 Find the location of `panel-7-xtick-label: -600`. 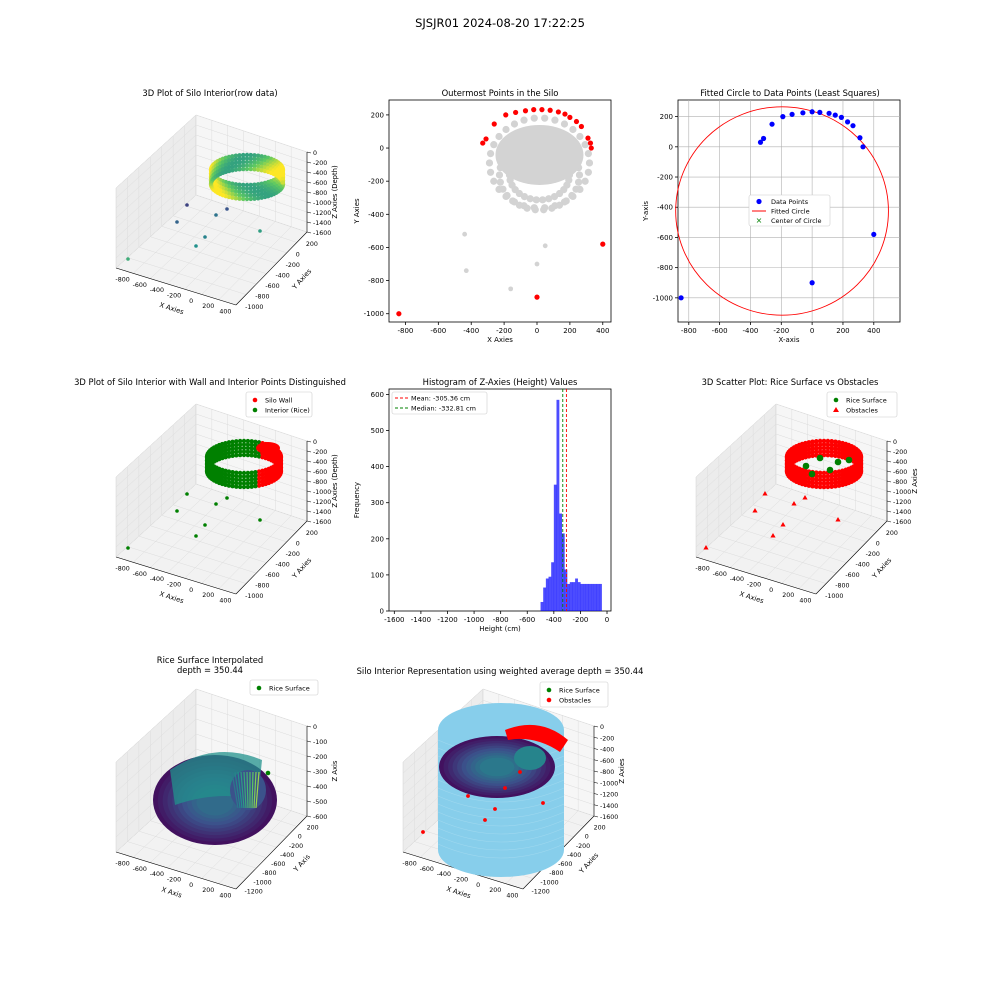

panel-7-xtick-label: -600 is located at coordinates (140, 869).